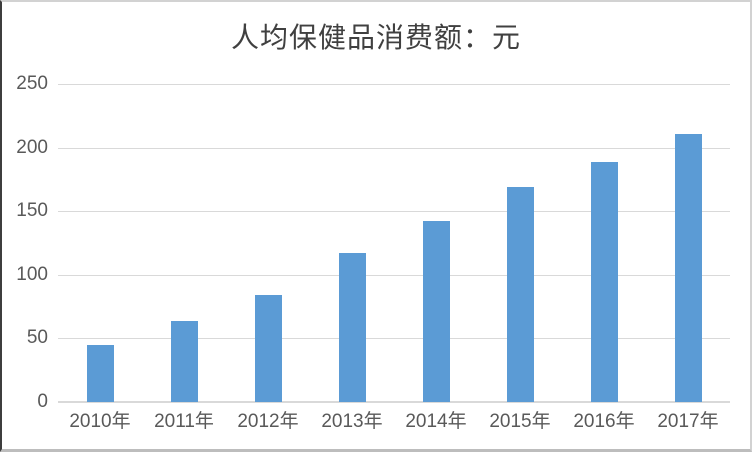 This screenshot has width=752, height=452. I want to click on bar-2016年, so click(604, 281).